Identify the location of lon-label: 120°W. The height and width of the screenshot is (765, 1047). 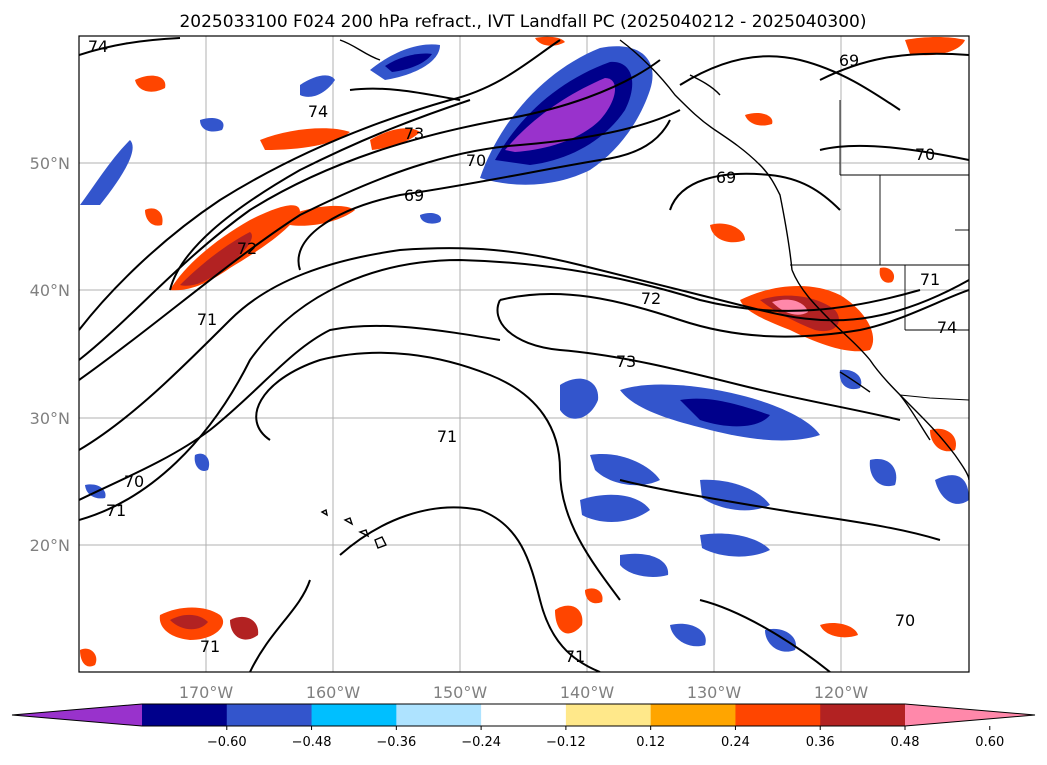
(841, 692).